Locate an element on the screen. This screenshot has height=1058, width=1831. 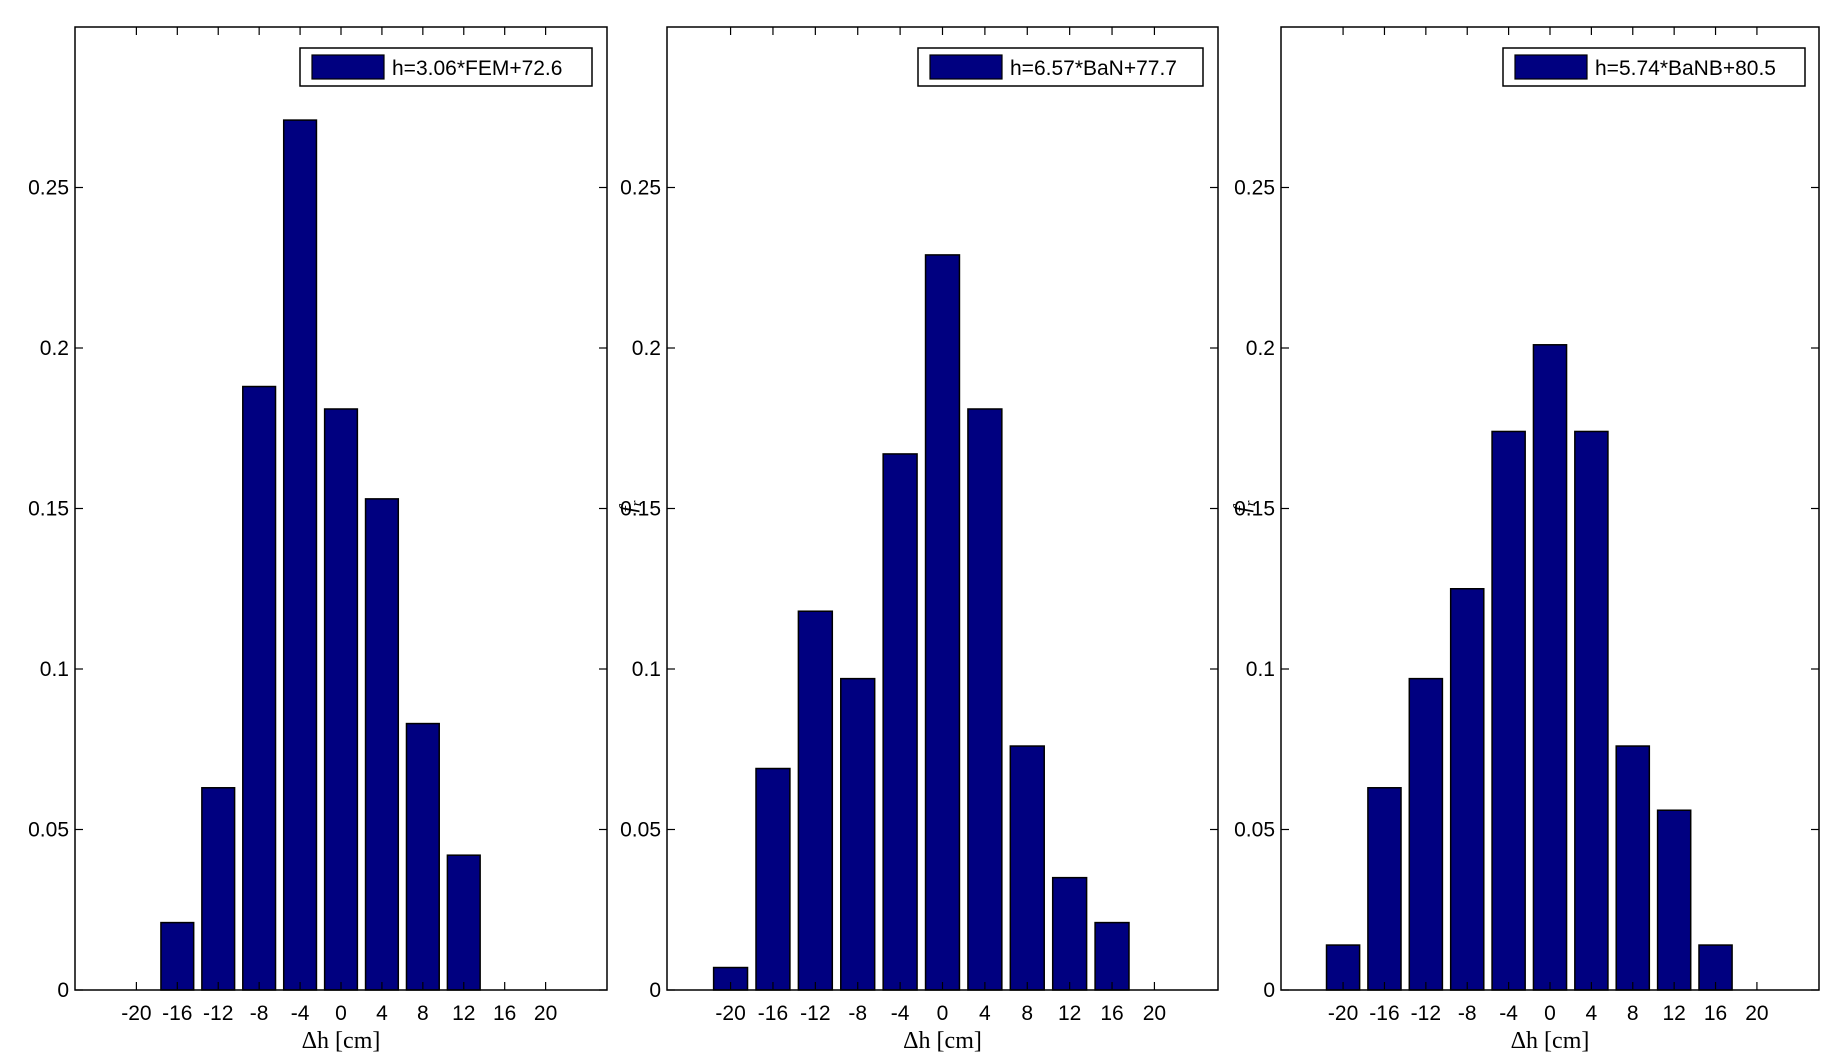
legend: h=3.06*FEM+72.6 is located at coordinates (446, 67).